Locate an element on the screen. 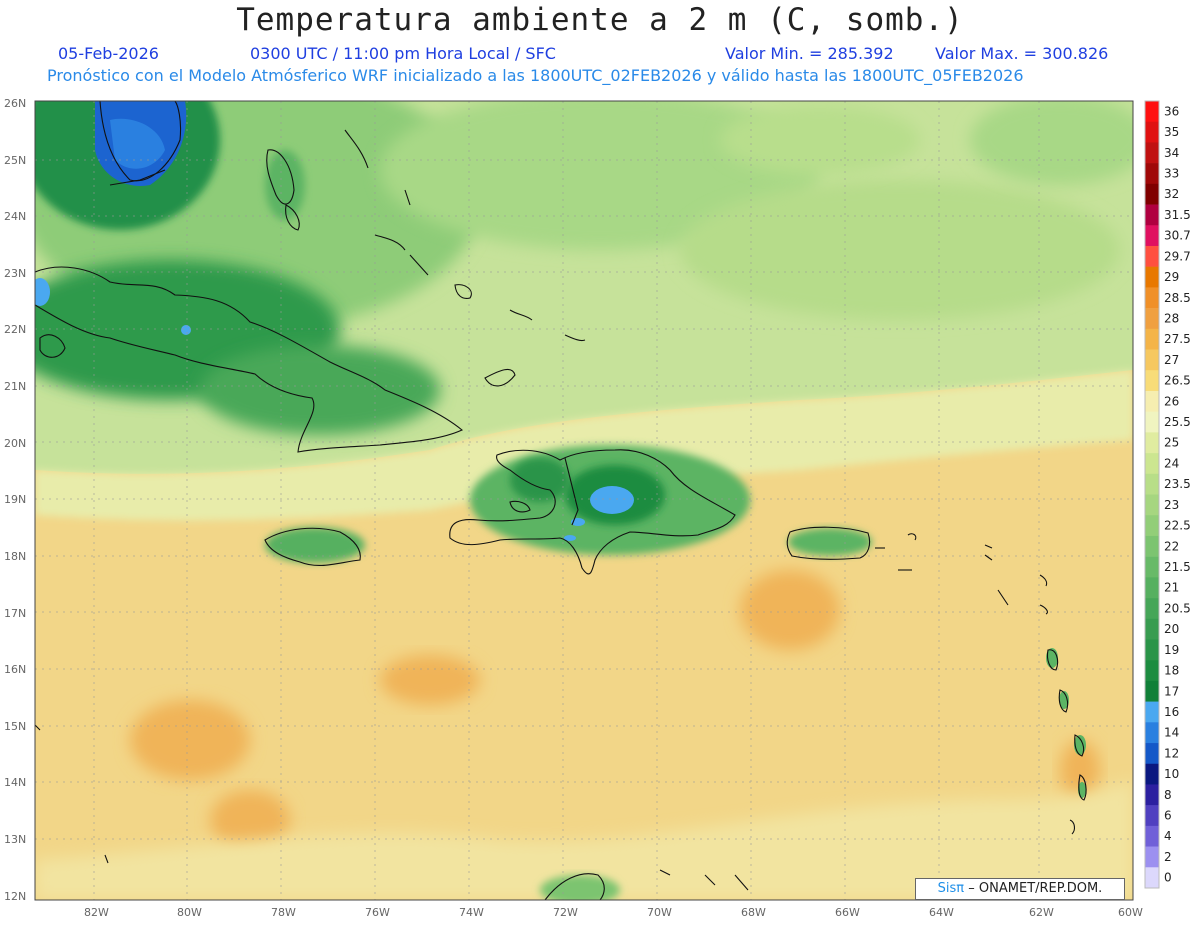 Image resolution: width=1200 pixels, height=927 pixels. legend-label: 16 is located at coordinates (1171, 712).